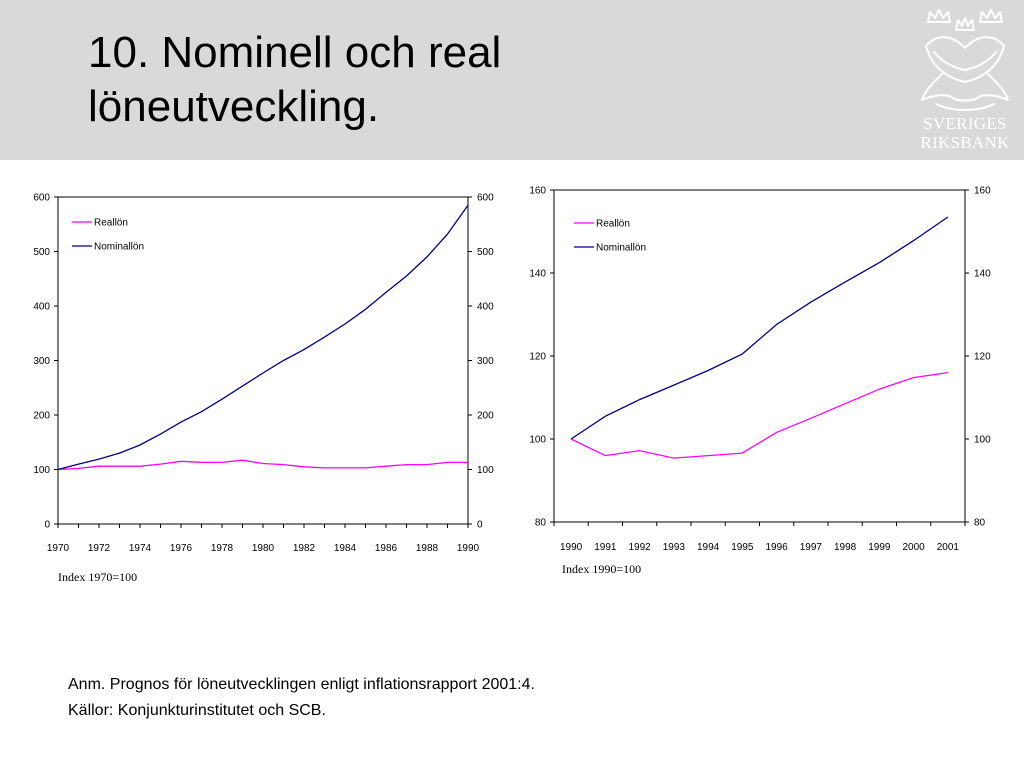 Image resolution: width=1024 pixels, height=768 pixels. I want to click on x-tick-label: 1997, so click(811, 547).